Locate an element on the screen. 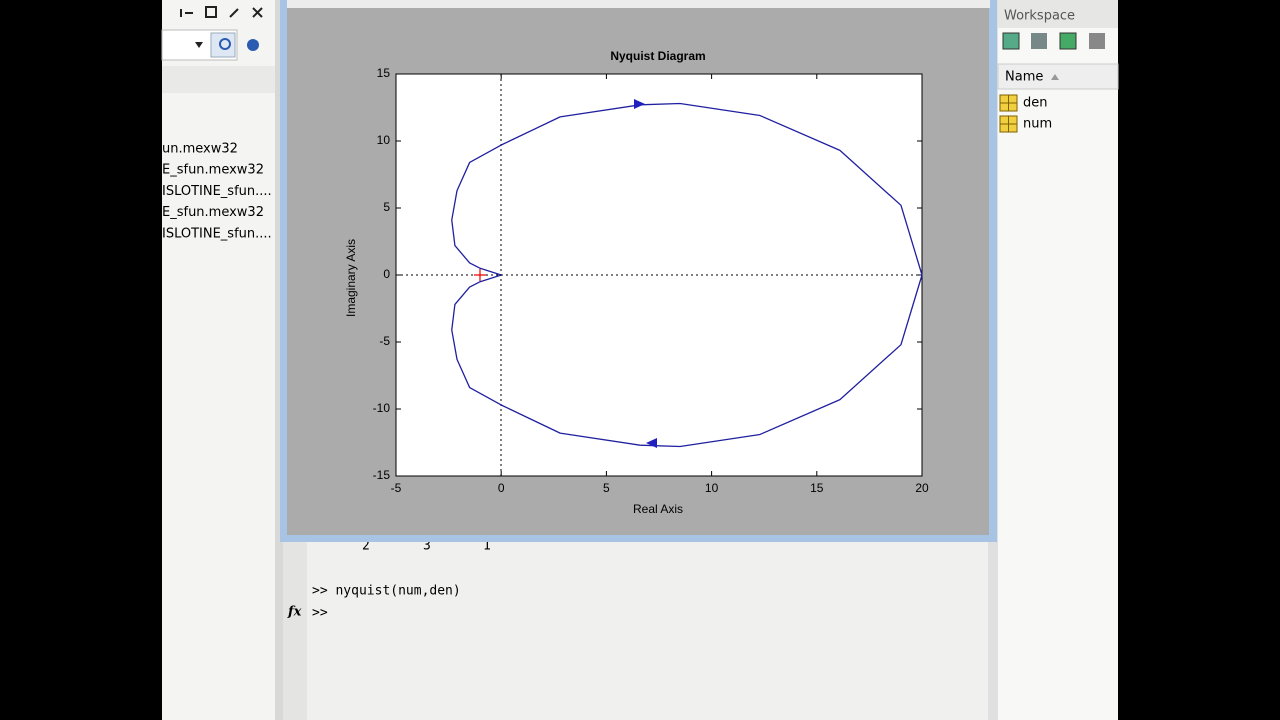 The image size is (1280, 720). variable-list: den num is located at coordinates (1025, 113).